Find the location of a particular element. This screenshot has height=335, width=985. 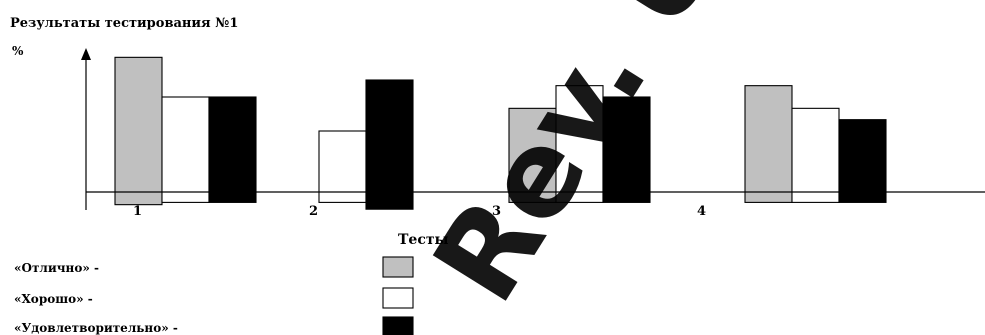

y-axis-arrow-icon is located at coordinates (86, 54).